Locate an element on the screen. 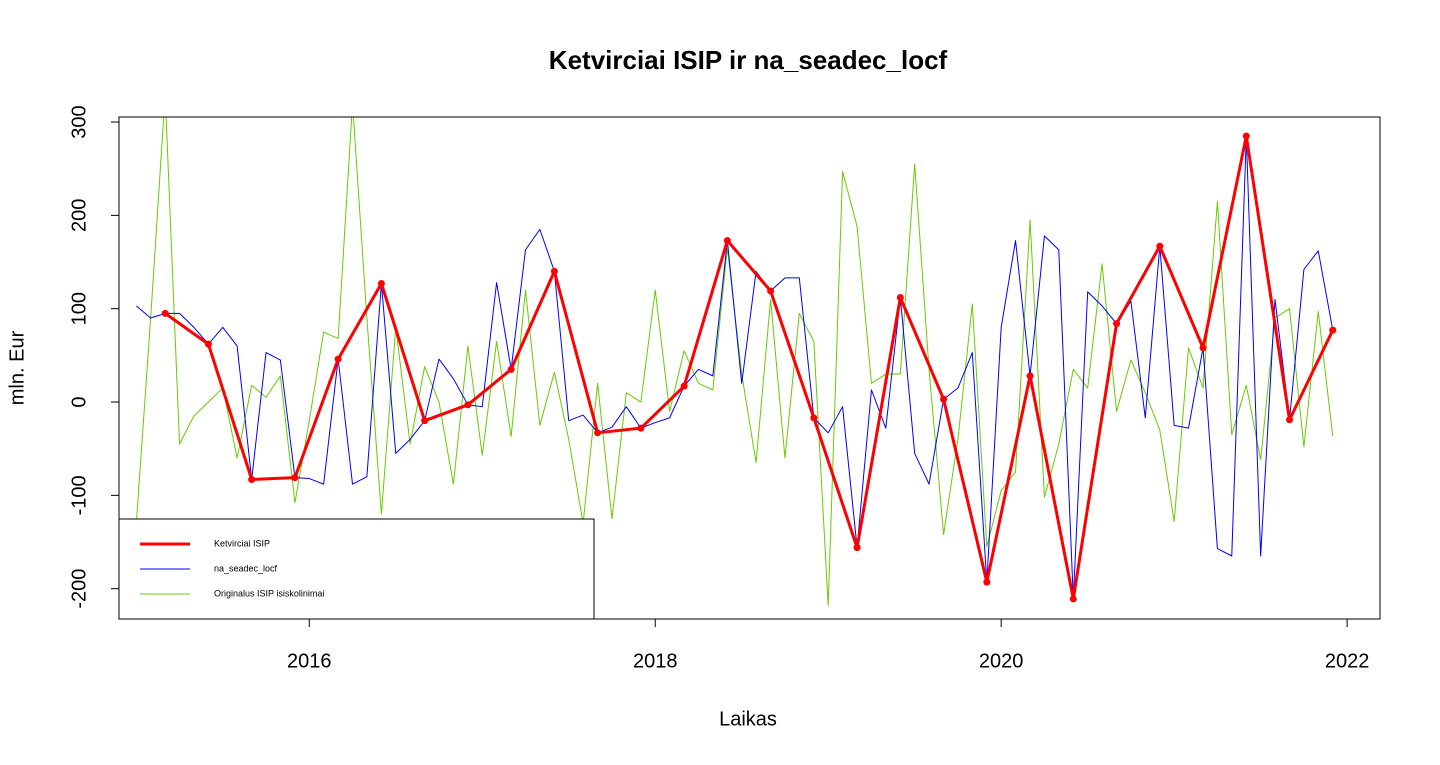 This screenshot has height=765, width=1440. x-tick-label: 2020 is located at coordinates (1001, 661).